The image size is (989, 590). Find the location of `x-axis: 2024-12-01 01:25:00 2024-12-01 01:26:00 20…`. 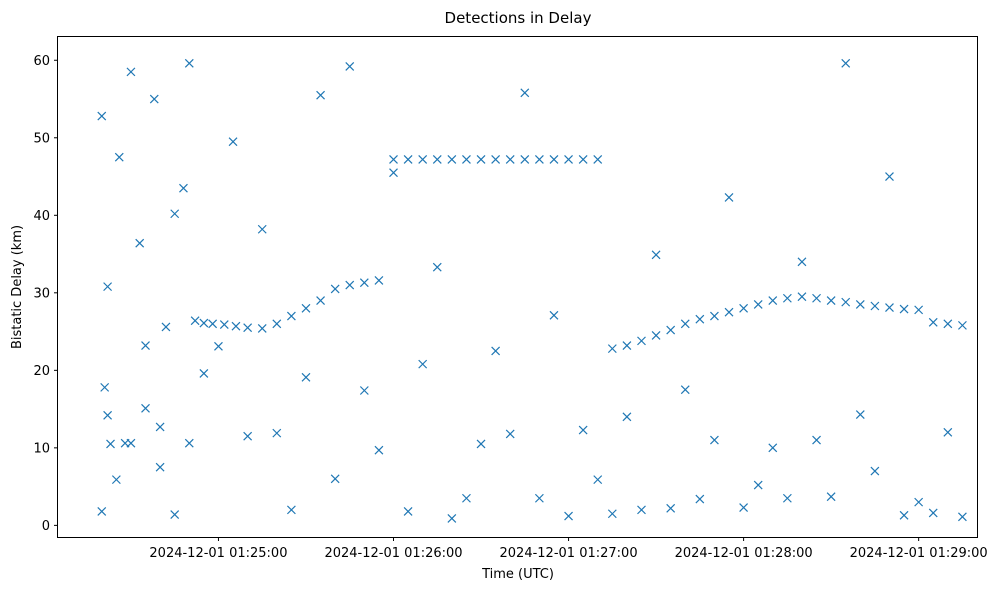

x-axis: 2024-12-01 01:25:00 2024-12-01 01:26:00 20… is located at coordinates (568, 549).